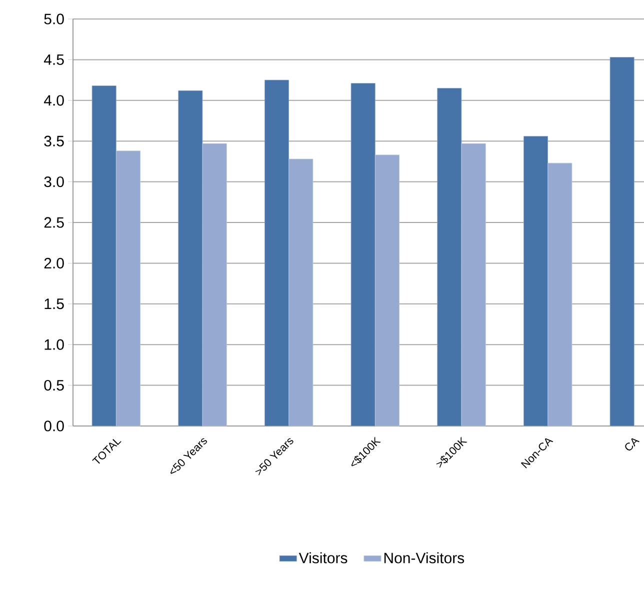 Image resolution: width=644 pixels, height=593 pixels. I want to click on x-tick-label: CA, so click(632, 444).